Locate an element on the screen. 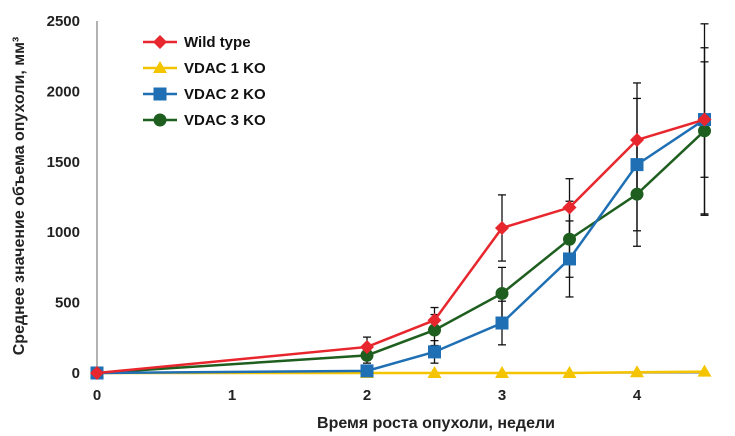 This screenshot has width=735, height=436. legend-item-vdac-2-ko: VDAC 2 KO is located at coordinates (204, 94).